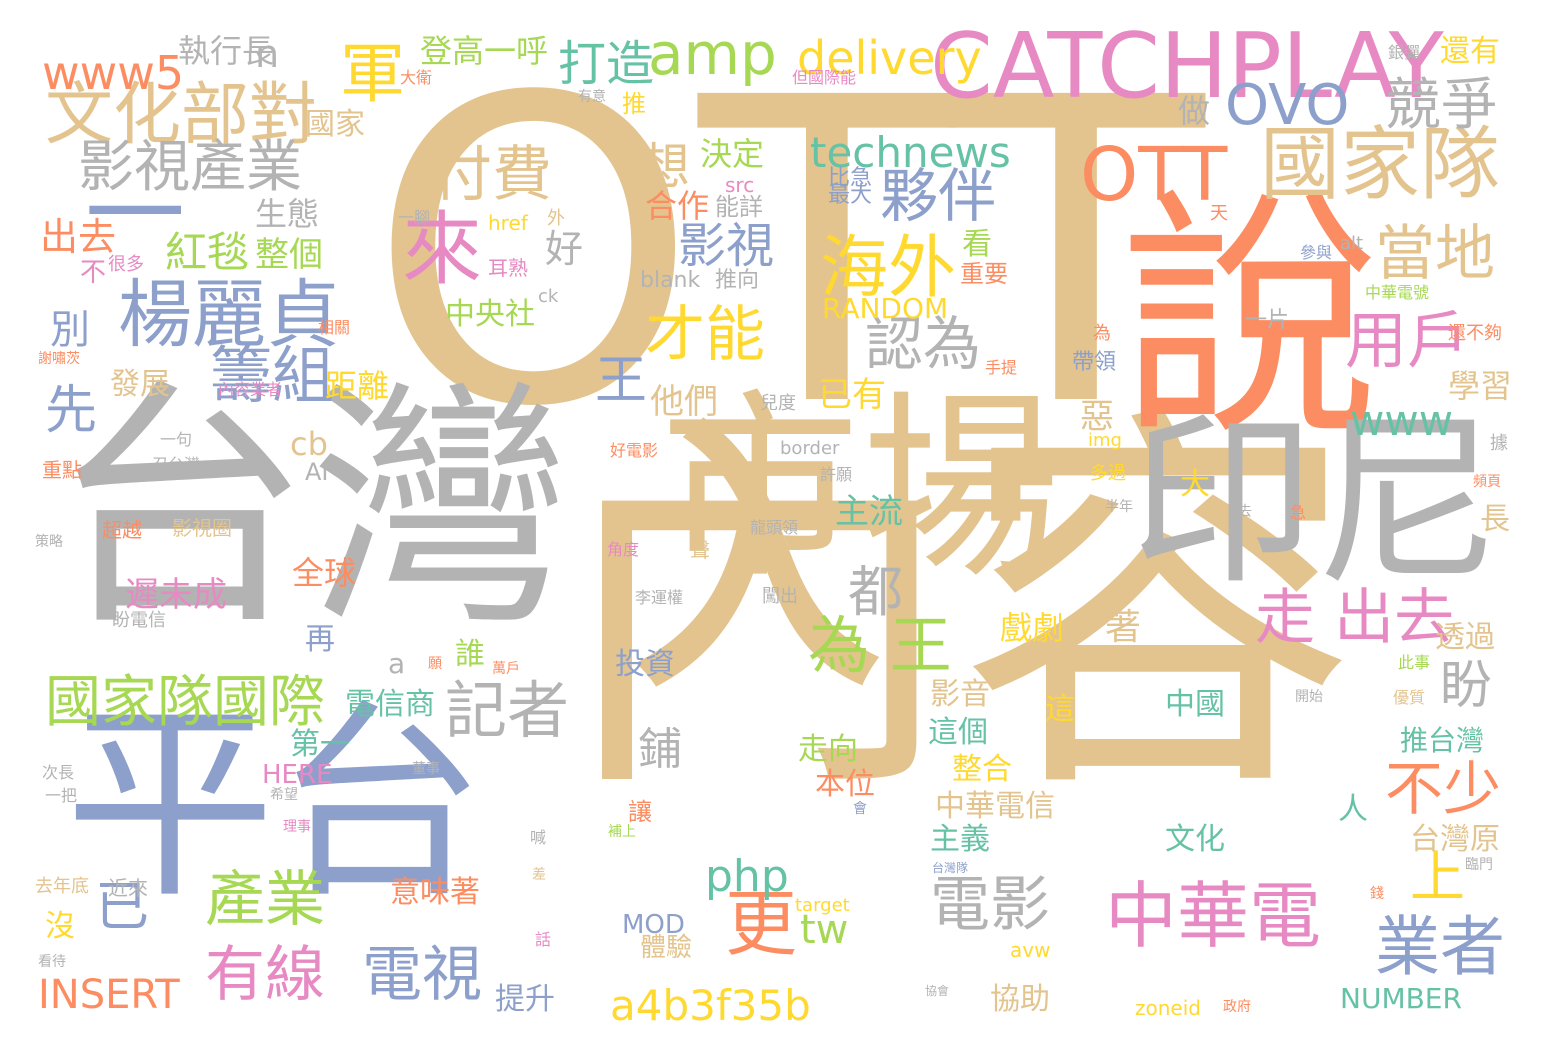 The height and width of the screenshot is (1052, 1548). Describe the element at coordinates (397, 663) in the screenshot. I see `cloud-word: a` at that location.